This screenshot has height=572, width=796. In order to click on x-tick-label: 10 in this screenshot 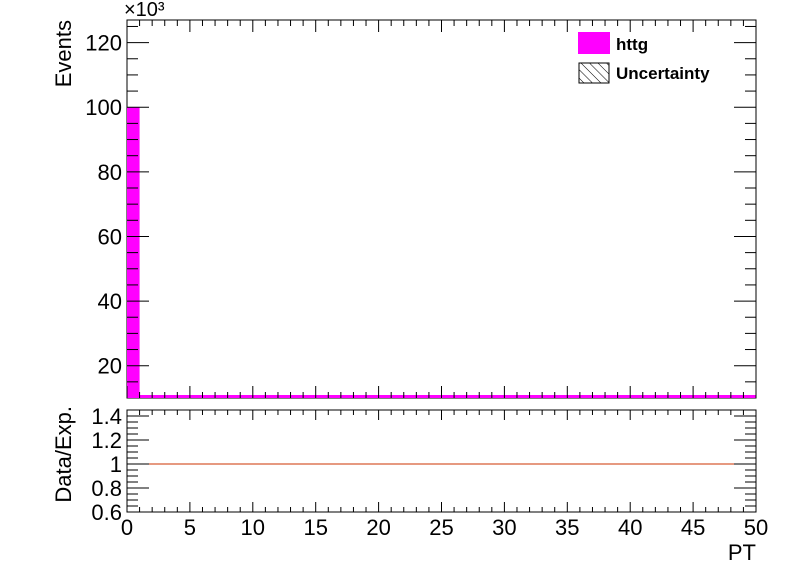, I will do `click(253, 527)`.